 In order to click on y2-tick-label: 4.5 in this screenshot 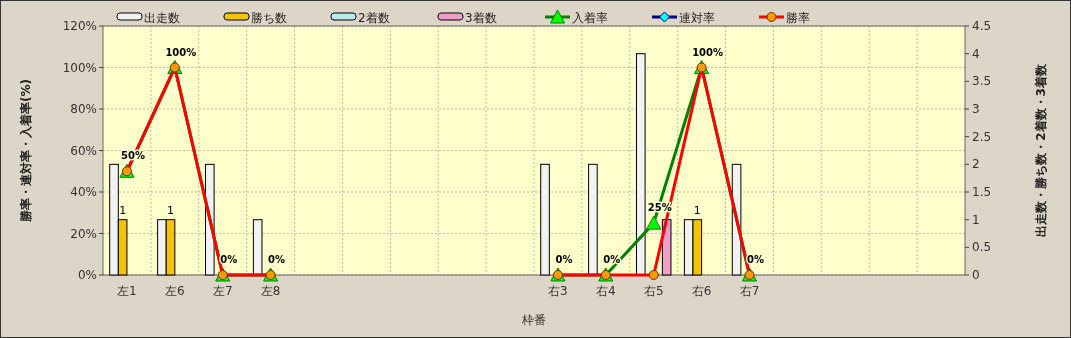, I will do `click(982, 26)`.